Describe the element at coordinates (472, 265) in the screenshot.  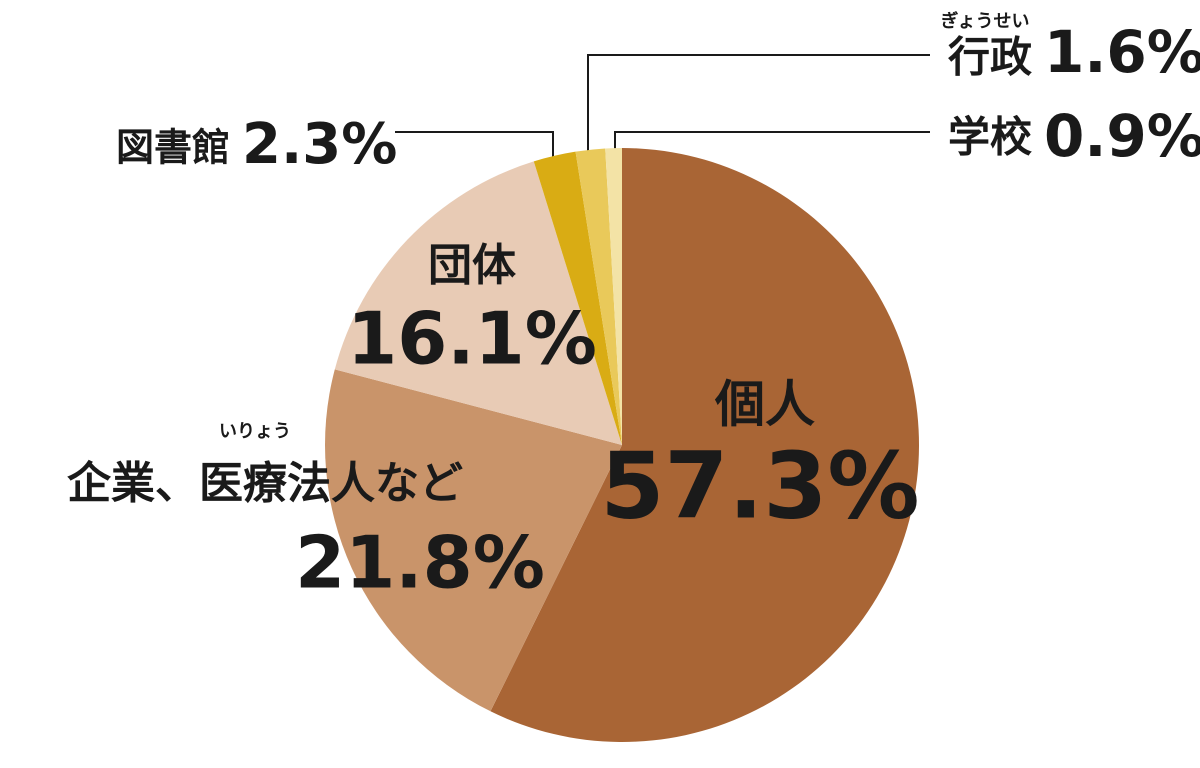
I see `slice-label: 団体` at that location.